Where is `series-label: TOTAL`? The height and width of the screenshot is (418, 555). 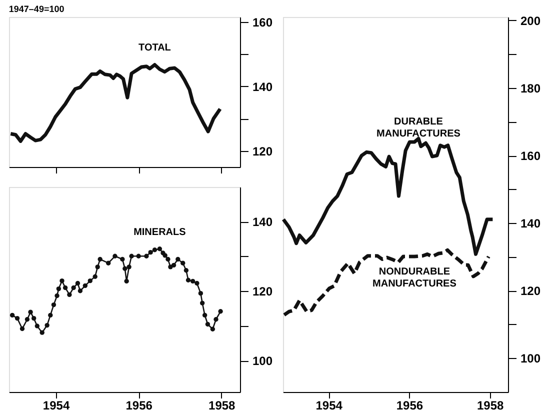
series-label: TOTAL is located at coordinates (154, 48).